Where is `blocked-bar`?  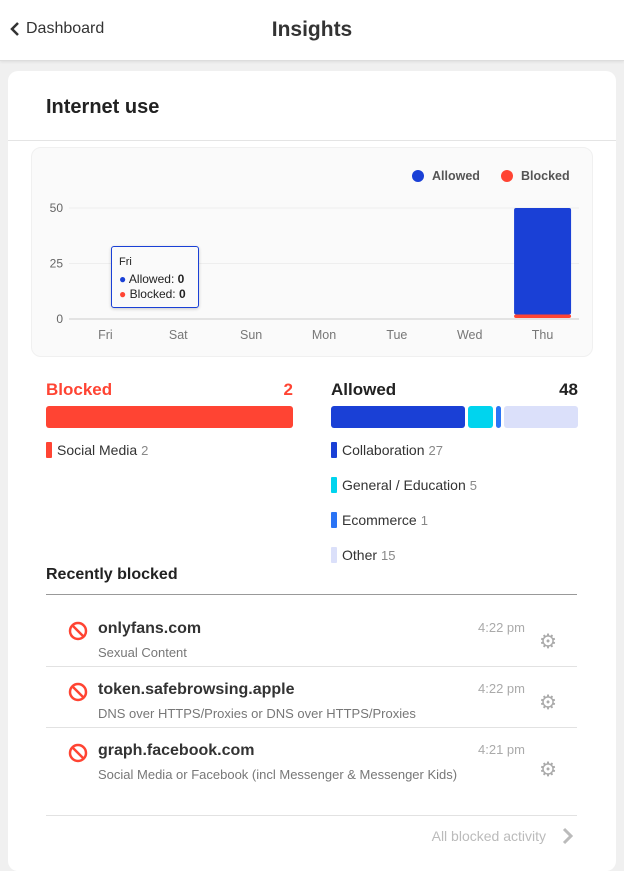
blocked-bar is located at coordinates (169, 417).